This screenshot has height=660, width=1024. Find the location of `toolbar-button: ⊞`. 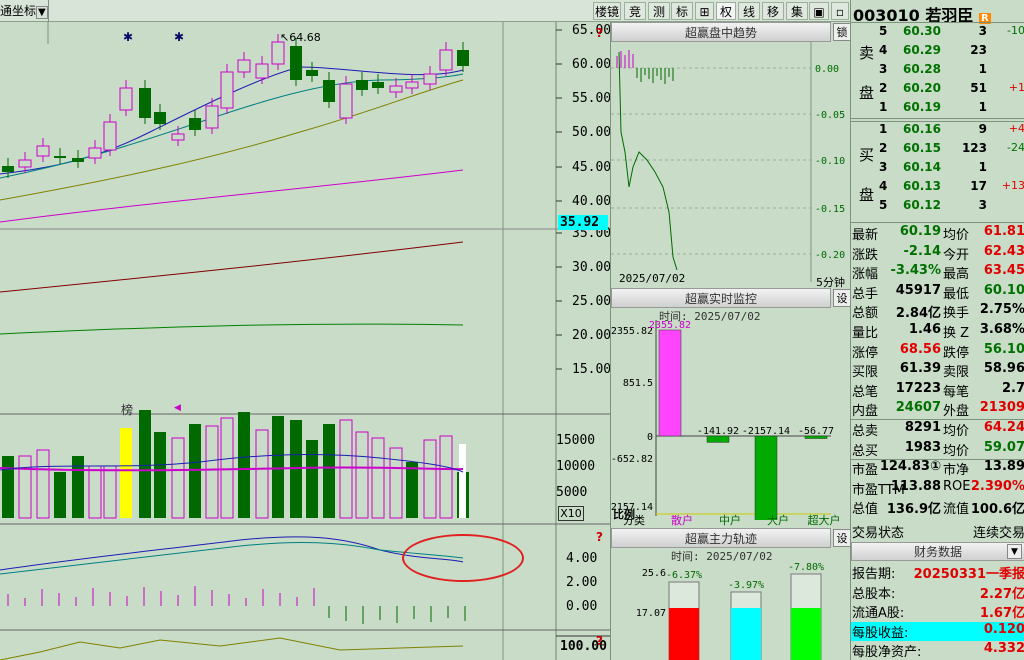

toolbar-button: ⊞ is located at coordinates (704, 11).